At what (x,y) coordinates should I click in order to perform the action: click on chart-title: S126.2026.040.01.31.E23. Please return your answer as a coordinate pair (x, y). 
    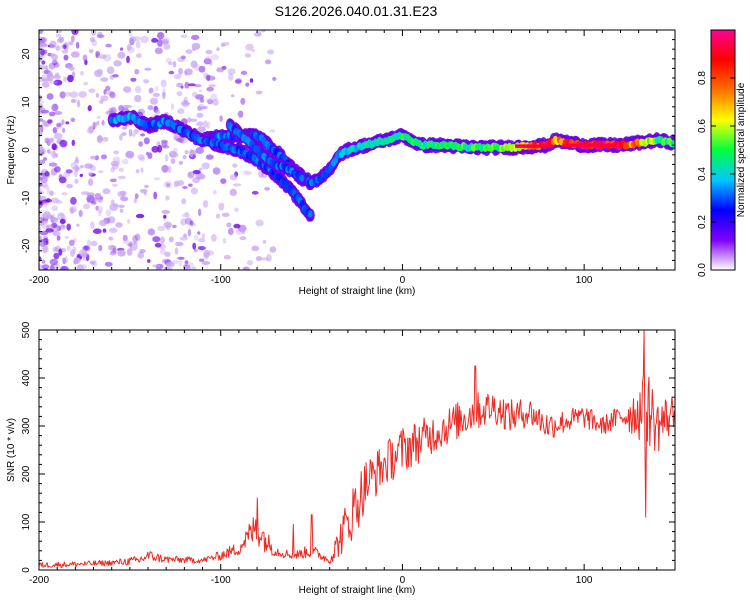
    Looking at the image, I should click on (356, 11).